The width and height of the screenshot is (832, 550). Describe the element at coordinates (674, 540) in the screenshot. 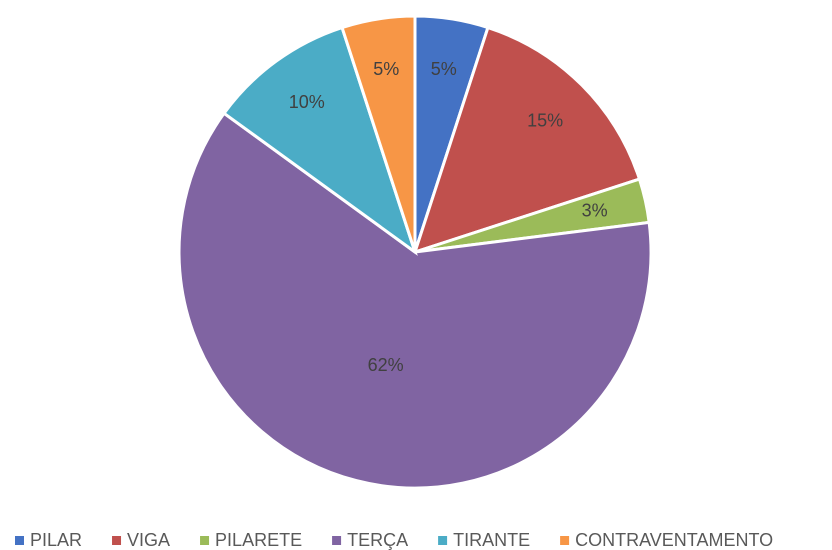

I see `legend-label: CONTRAVENTAMENTO` at that location.